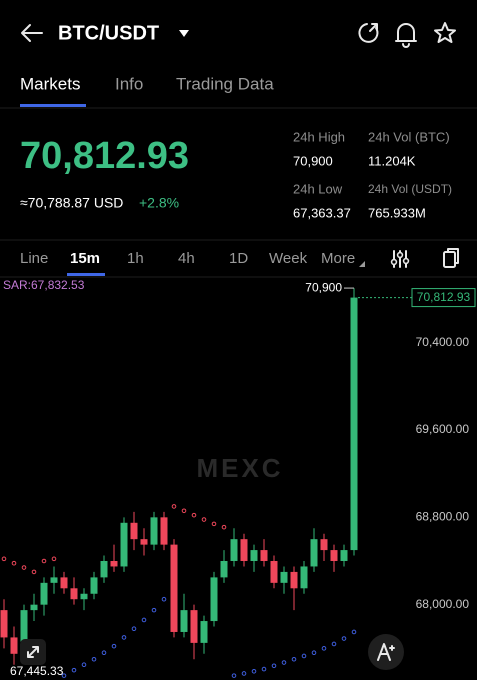 This screenshot has width=477, height=680. What do you see at coordinates (104, 156) in the screenshot?
I see `last-price: 70,812.93` at bounding box center [104, 156].